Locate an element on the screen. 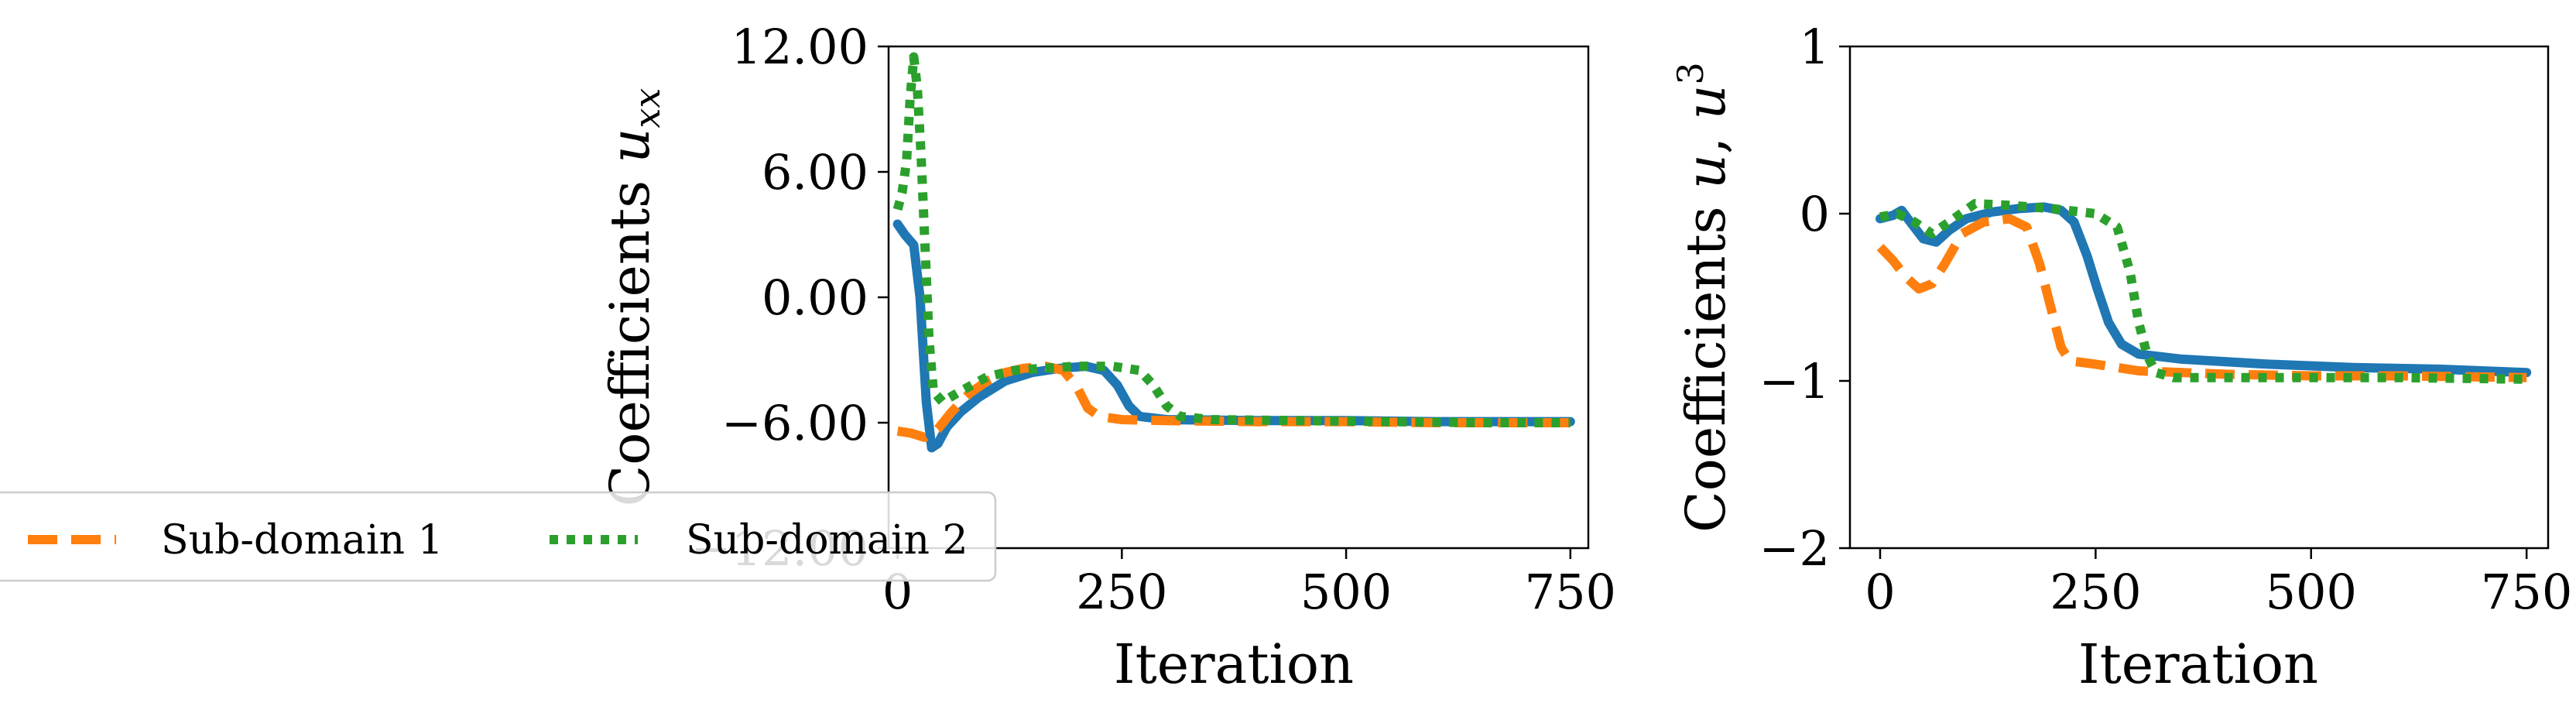 This screenshot has width=2576, height=720. y-tick-label: 0.00 is located at coordinates (815, 297).